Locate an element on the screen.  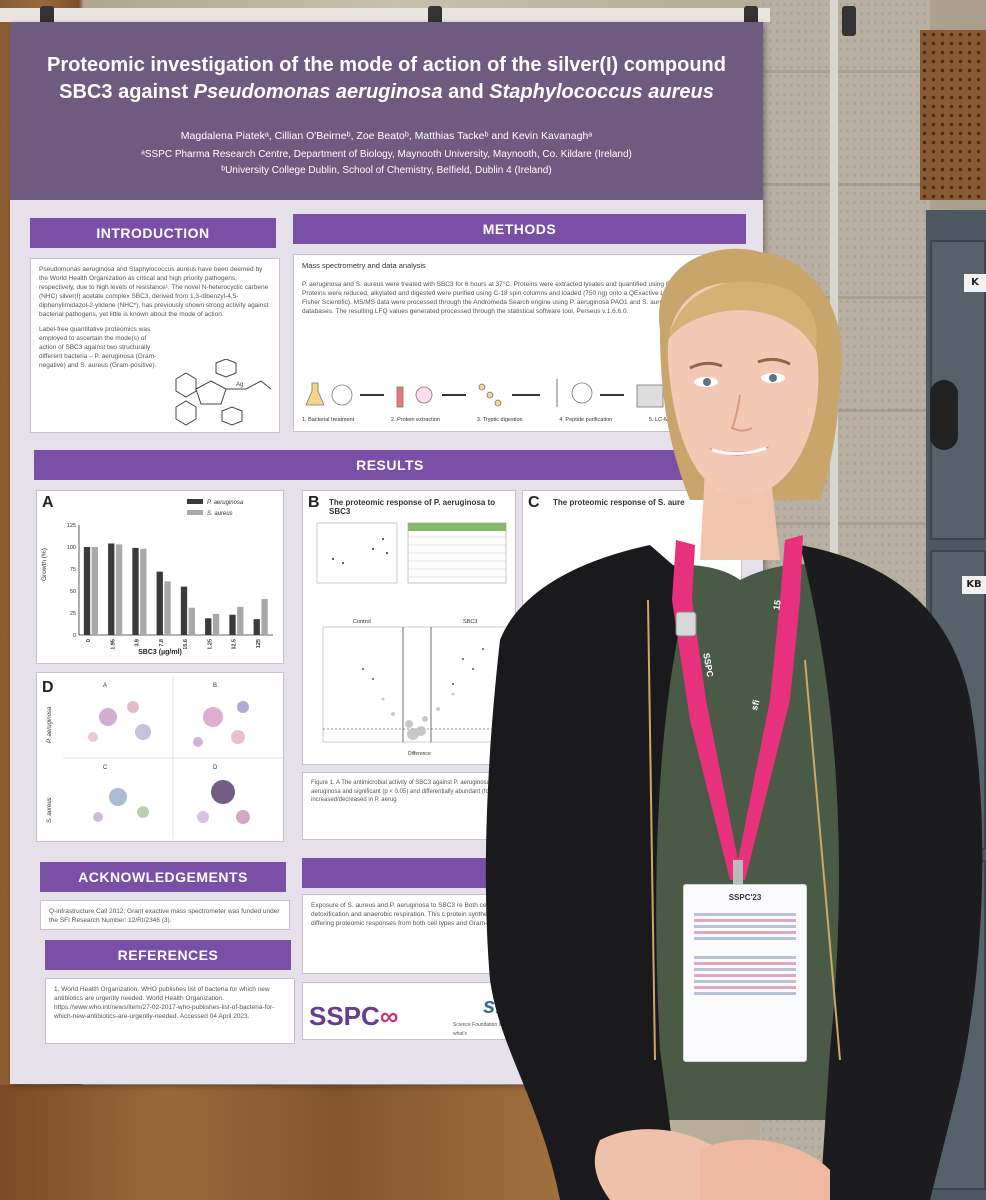
methods-subheading: Mass spectrometry and data analysis is located at coordinates (364, 265).